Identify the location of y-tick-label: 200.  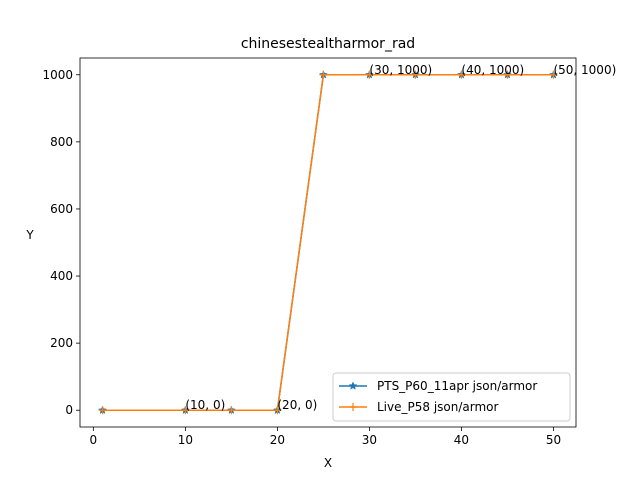
(61, 343).